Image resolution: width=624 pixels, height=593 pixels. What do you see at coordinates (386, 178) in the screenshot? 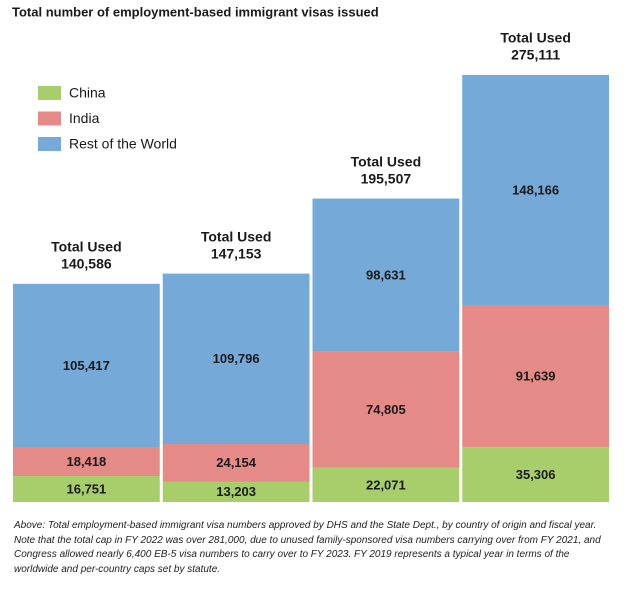
I see `total-value: 195,507` at bounding box center [386, 178].